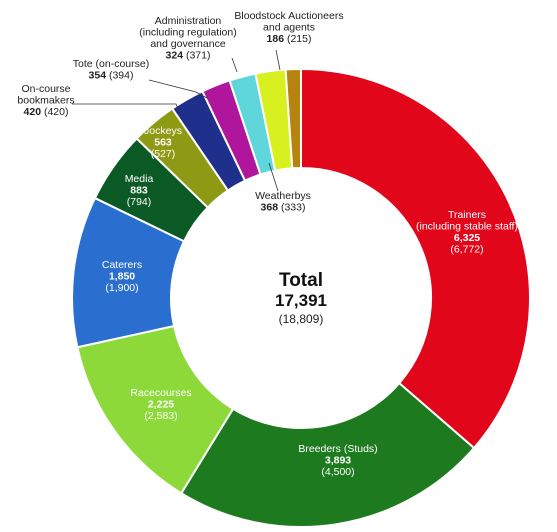 This screenshot has width=557, height=532. I want to click on slice-label-text: On-course bookmakers 420 (420), so click(45, 100).